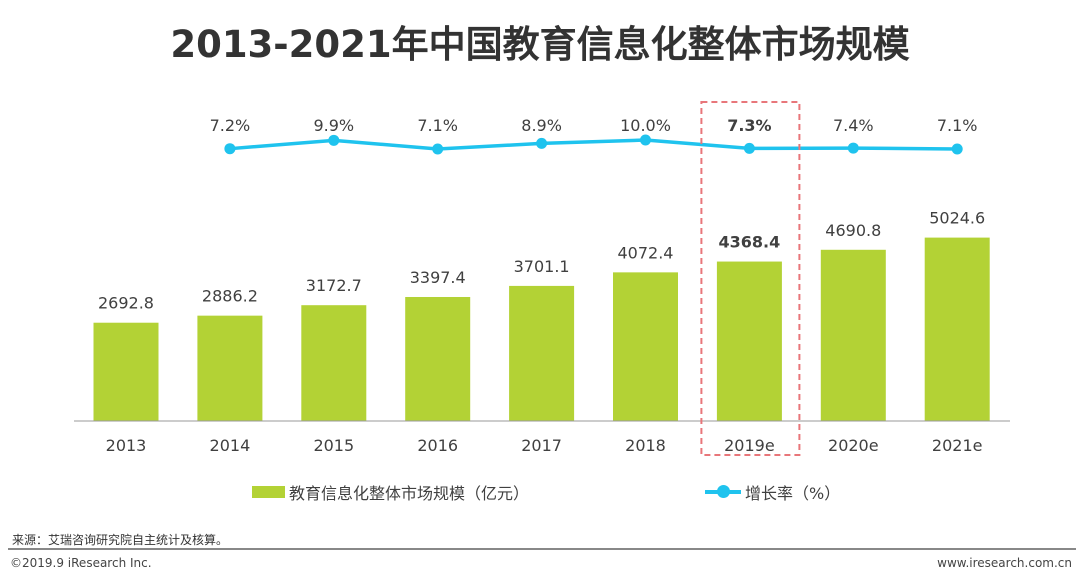  Describe the element at coordinates (230, 296) in the screenshot. I see `bar-value-label: 2886.2` at that location.